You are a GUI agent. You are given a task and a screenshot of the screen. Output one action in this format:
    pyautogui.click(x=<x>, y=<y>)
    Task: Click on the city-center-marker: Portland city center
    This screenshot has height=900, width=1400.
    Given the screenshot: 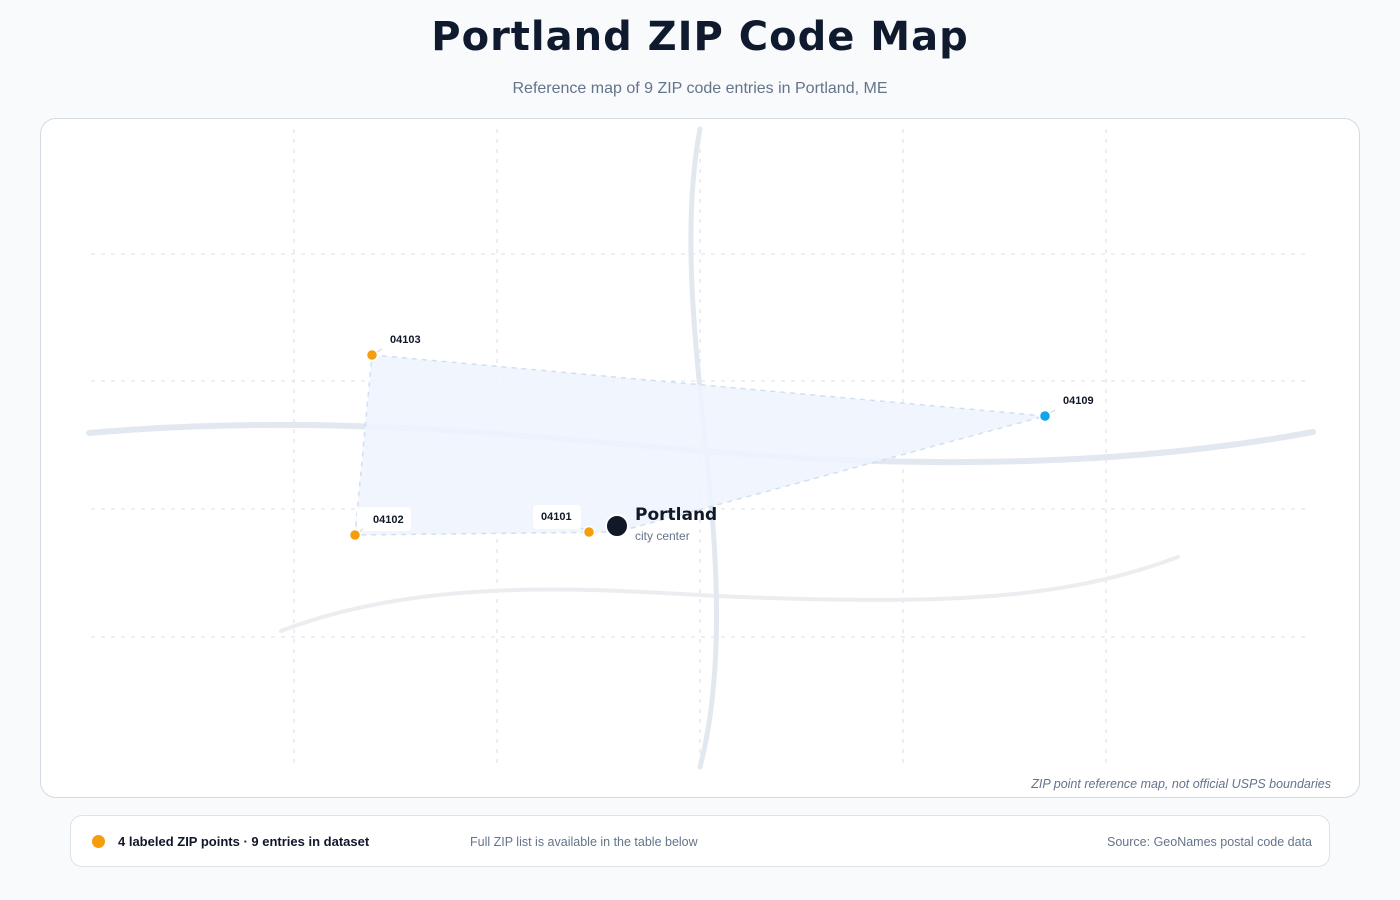 What is the action you would take?
    pyautogui.click(x=661, y=524)
    